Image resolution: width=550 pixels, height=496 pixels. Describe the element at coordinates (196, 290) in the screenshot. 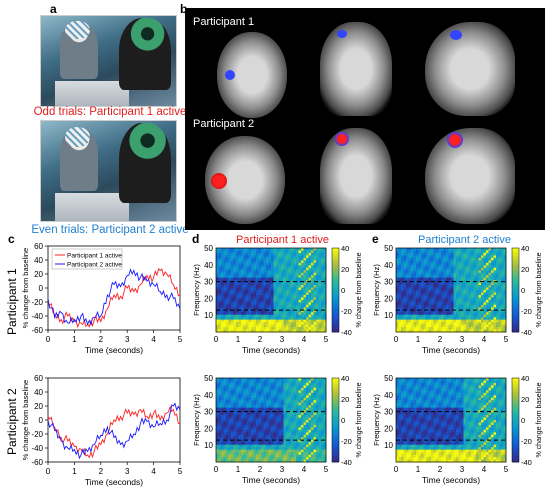

I see `y-axis-label: Frequency (Hz)` at that location.